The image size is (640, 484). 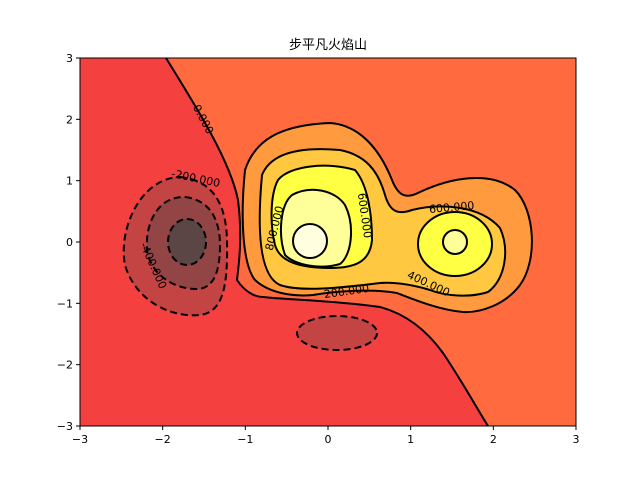 I want to click on contour-line-neg600, so click(x=187, y=242).